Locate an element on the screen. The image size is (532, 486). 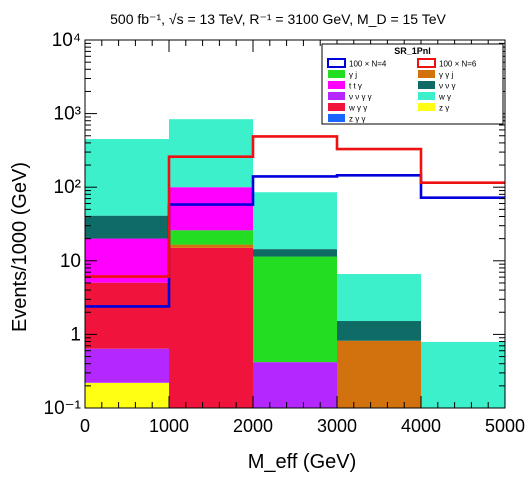
legend-label: 100 × N=6 is located at coordinates (458, 64).